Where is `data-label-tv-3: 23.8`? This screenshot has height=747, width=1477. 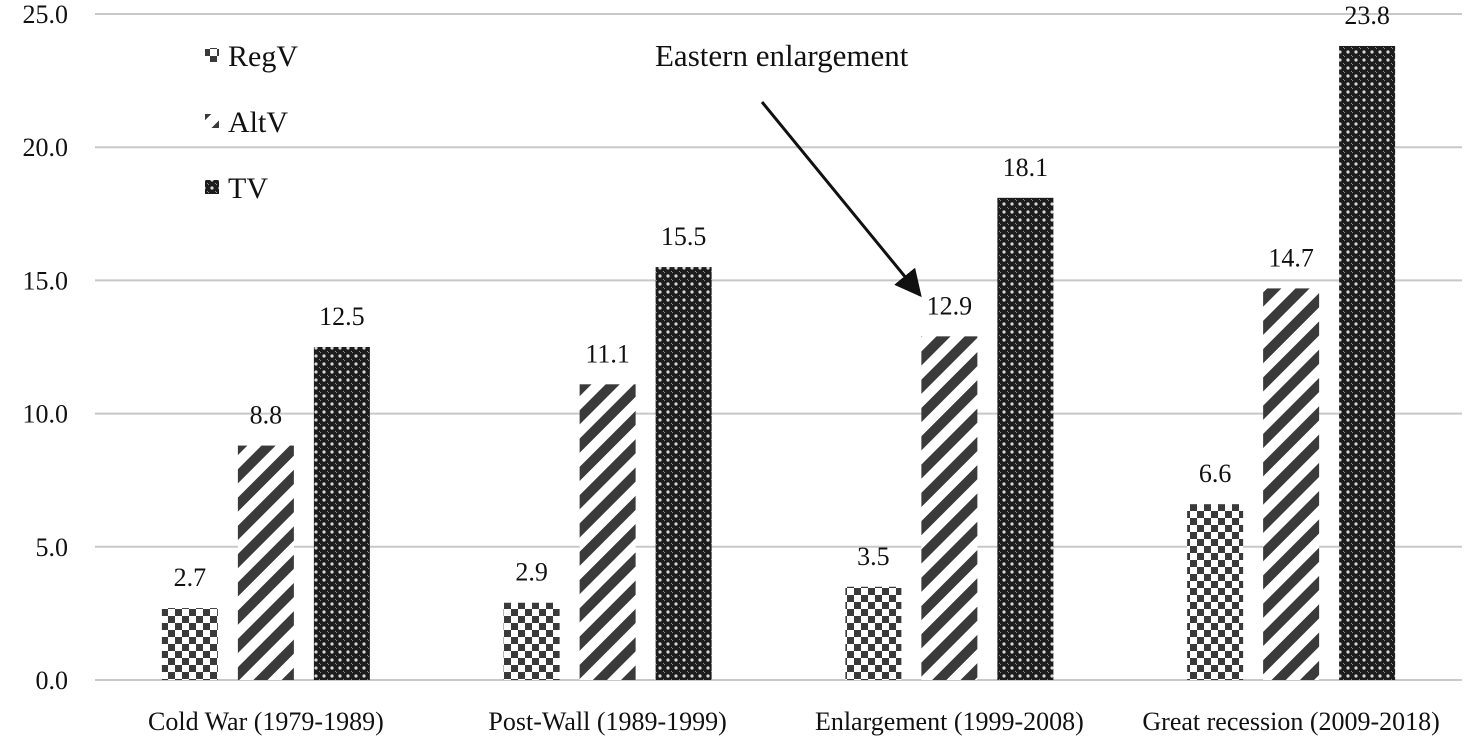 data-label-tv-3: 23.8 is located at coordinates (1367, 15).